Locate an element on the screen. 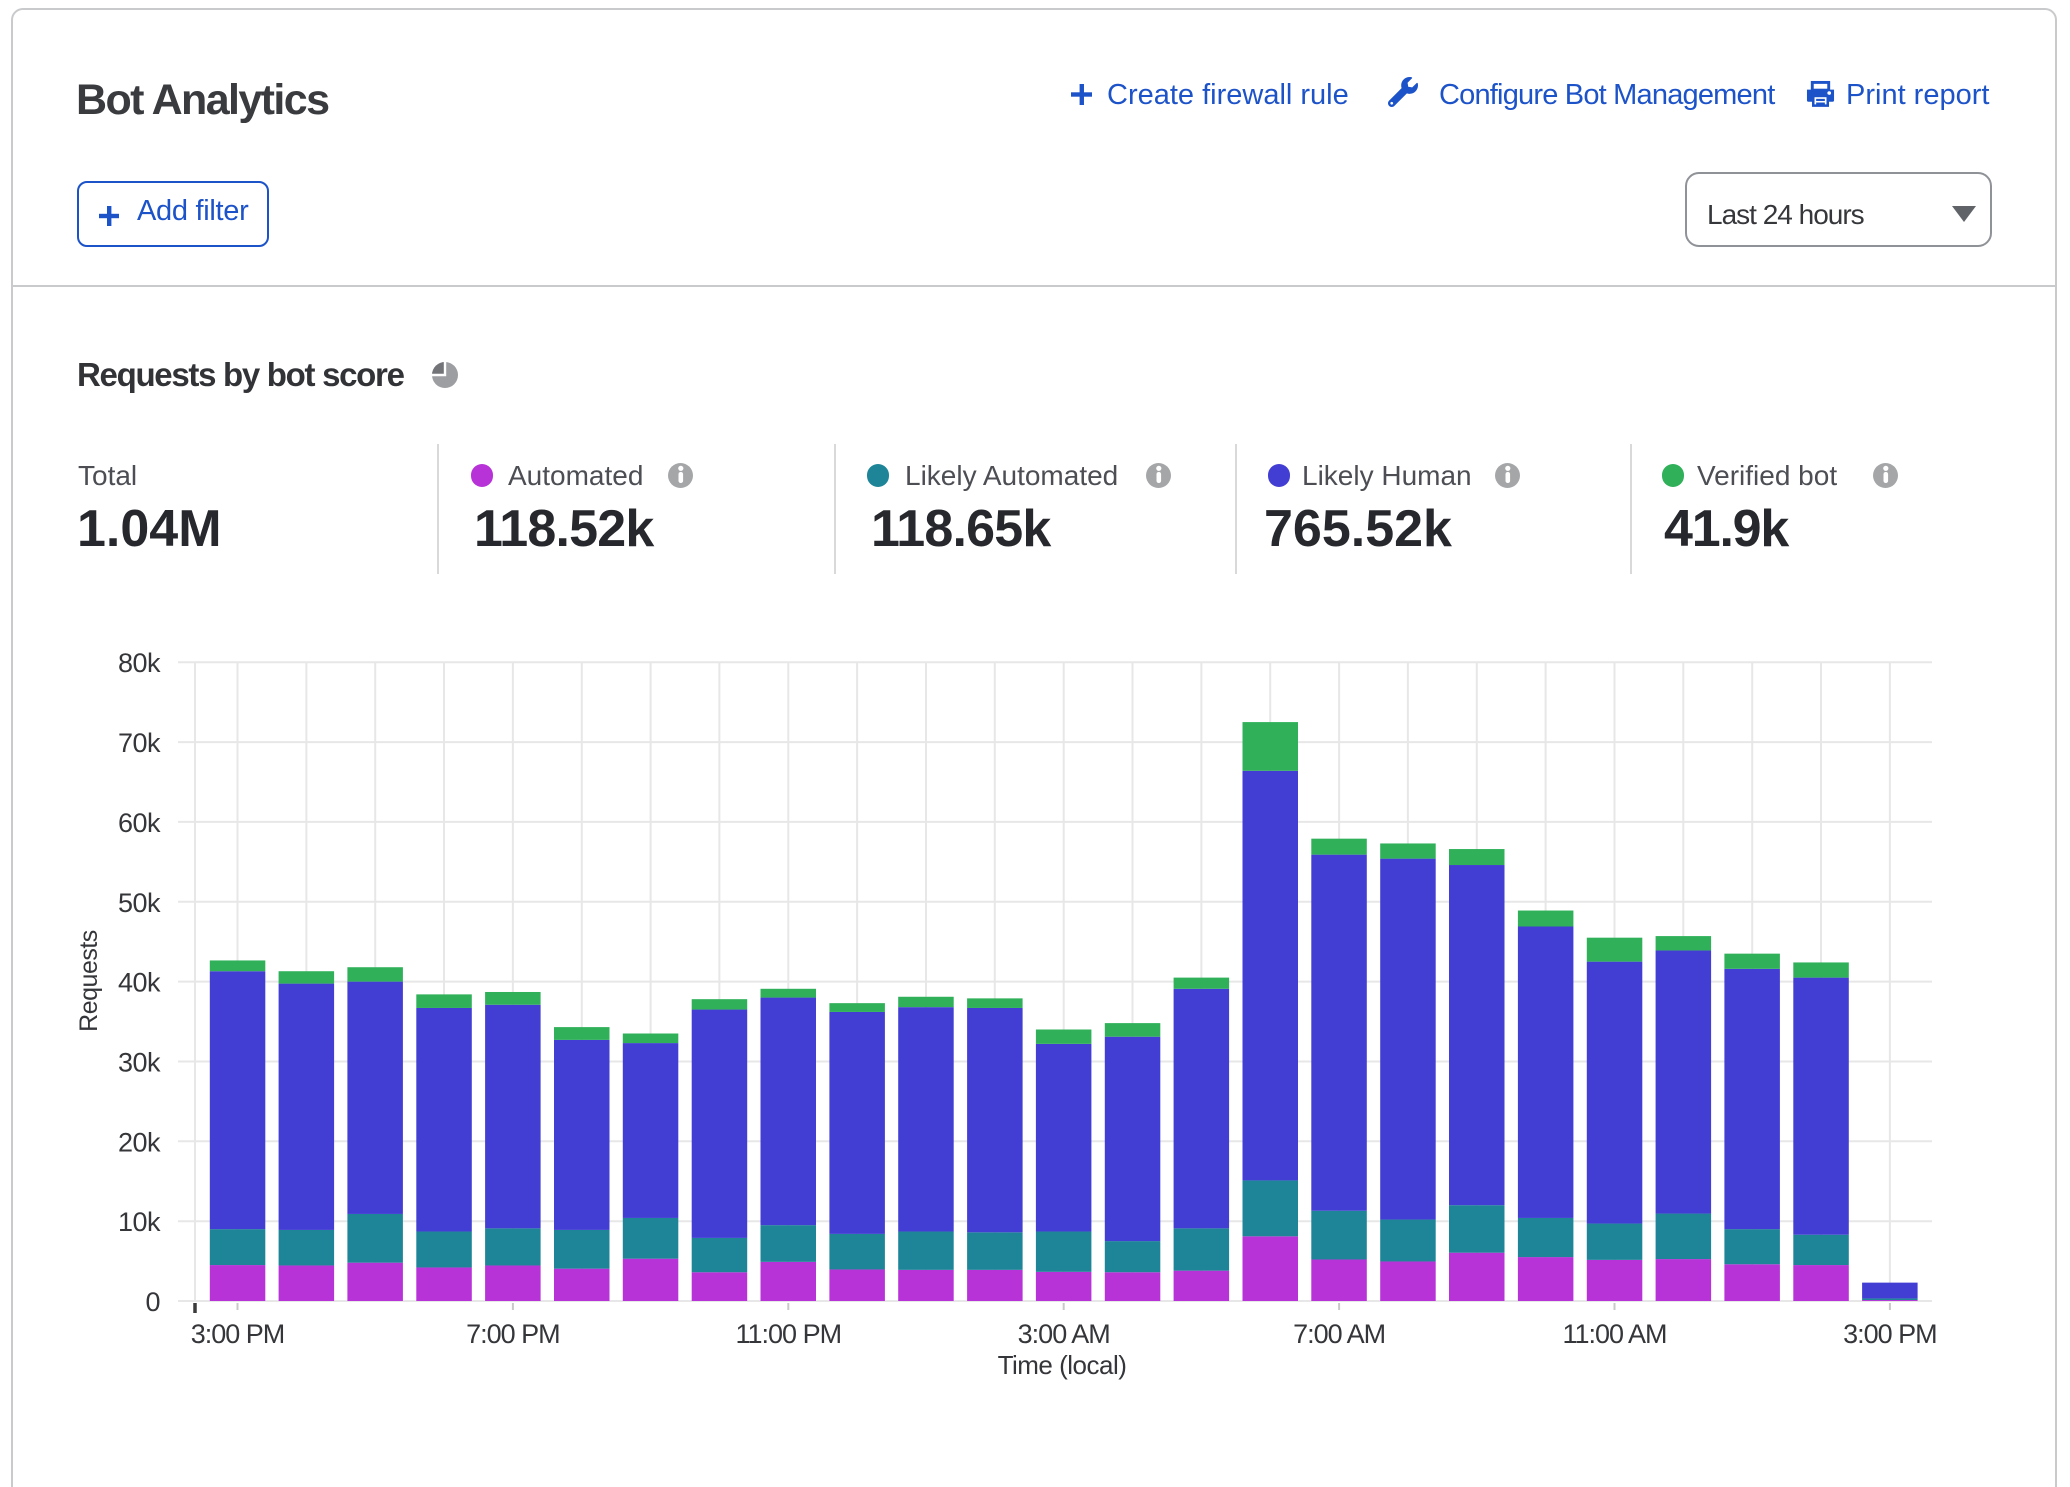  svg-text: Requests is located at coordinates (89, 981).